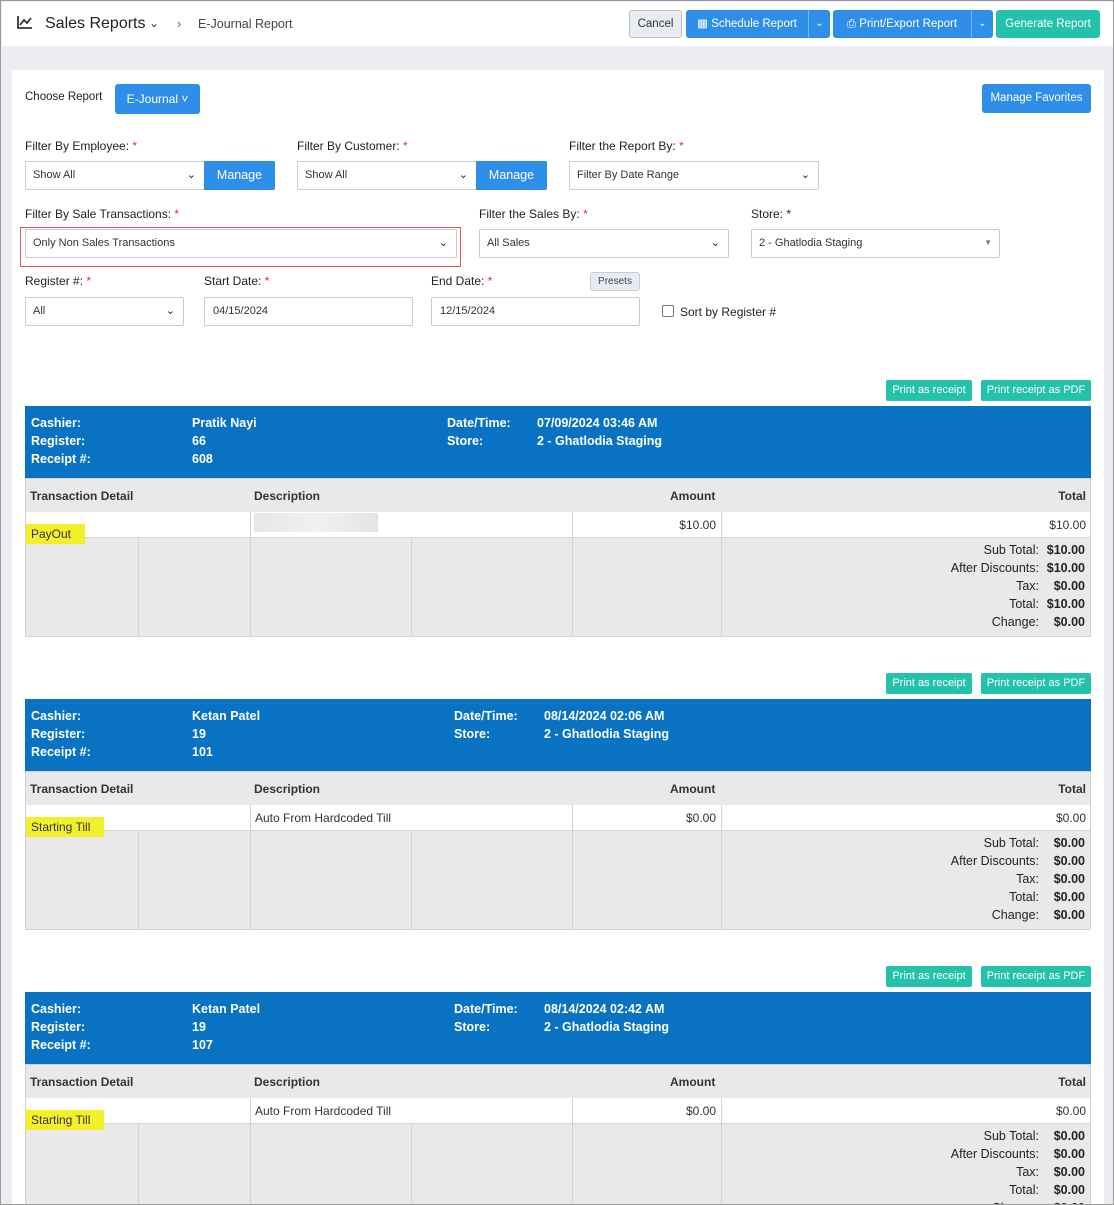 The image size is (1114, 1205). I want to click on description-cell: Auto From Hardcoded Till, so click(323, 1111).